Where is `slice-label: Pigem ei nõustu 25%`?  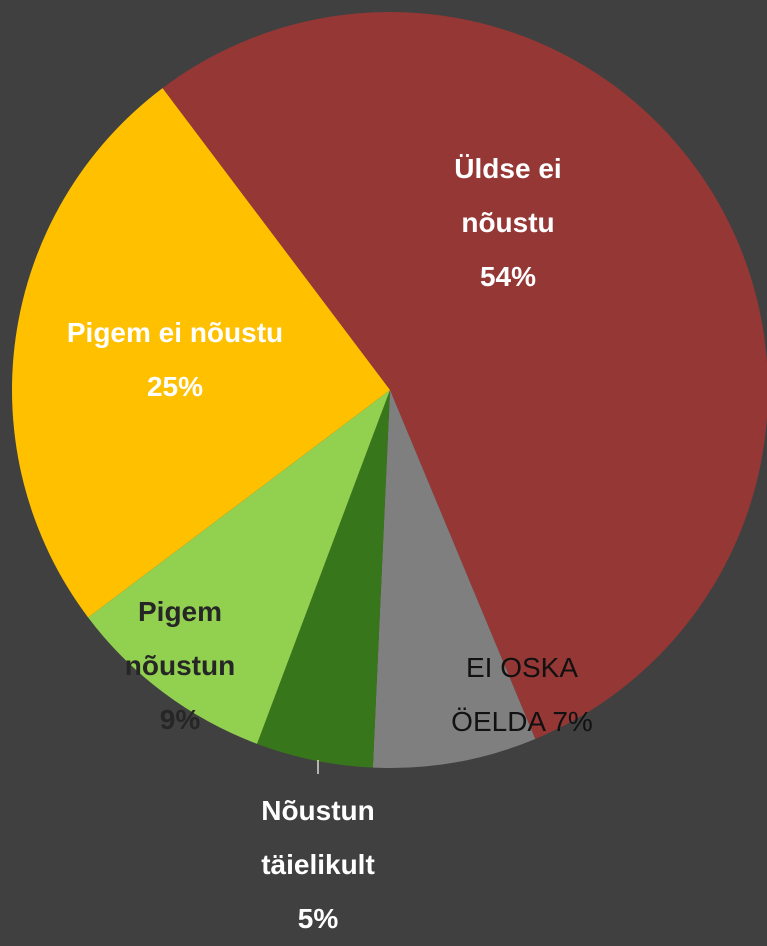
slice-label: Pigem ei nõustu 25% is located at coordinates (175, 360).